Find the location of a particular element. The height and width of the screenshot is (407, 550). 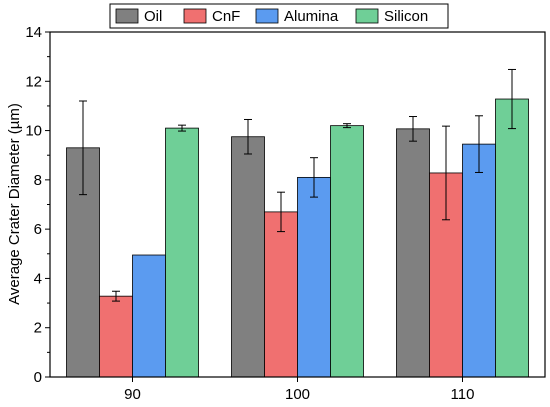

y-tick-label: 12 is located at coordinates (33, 81).